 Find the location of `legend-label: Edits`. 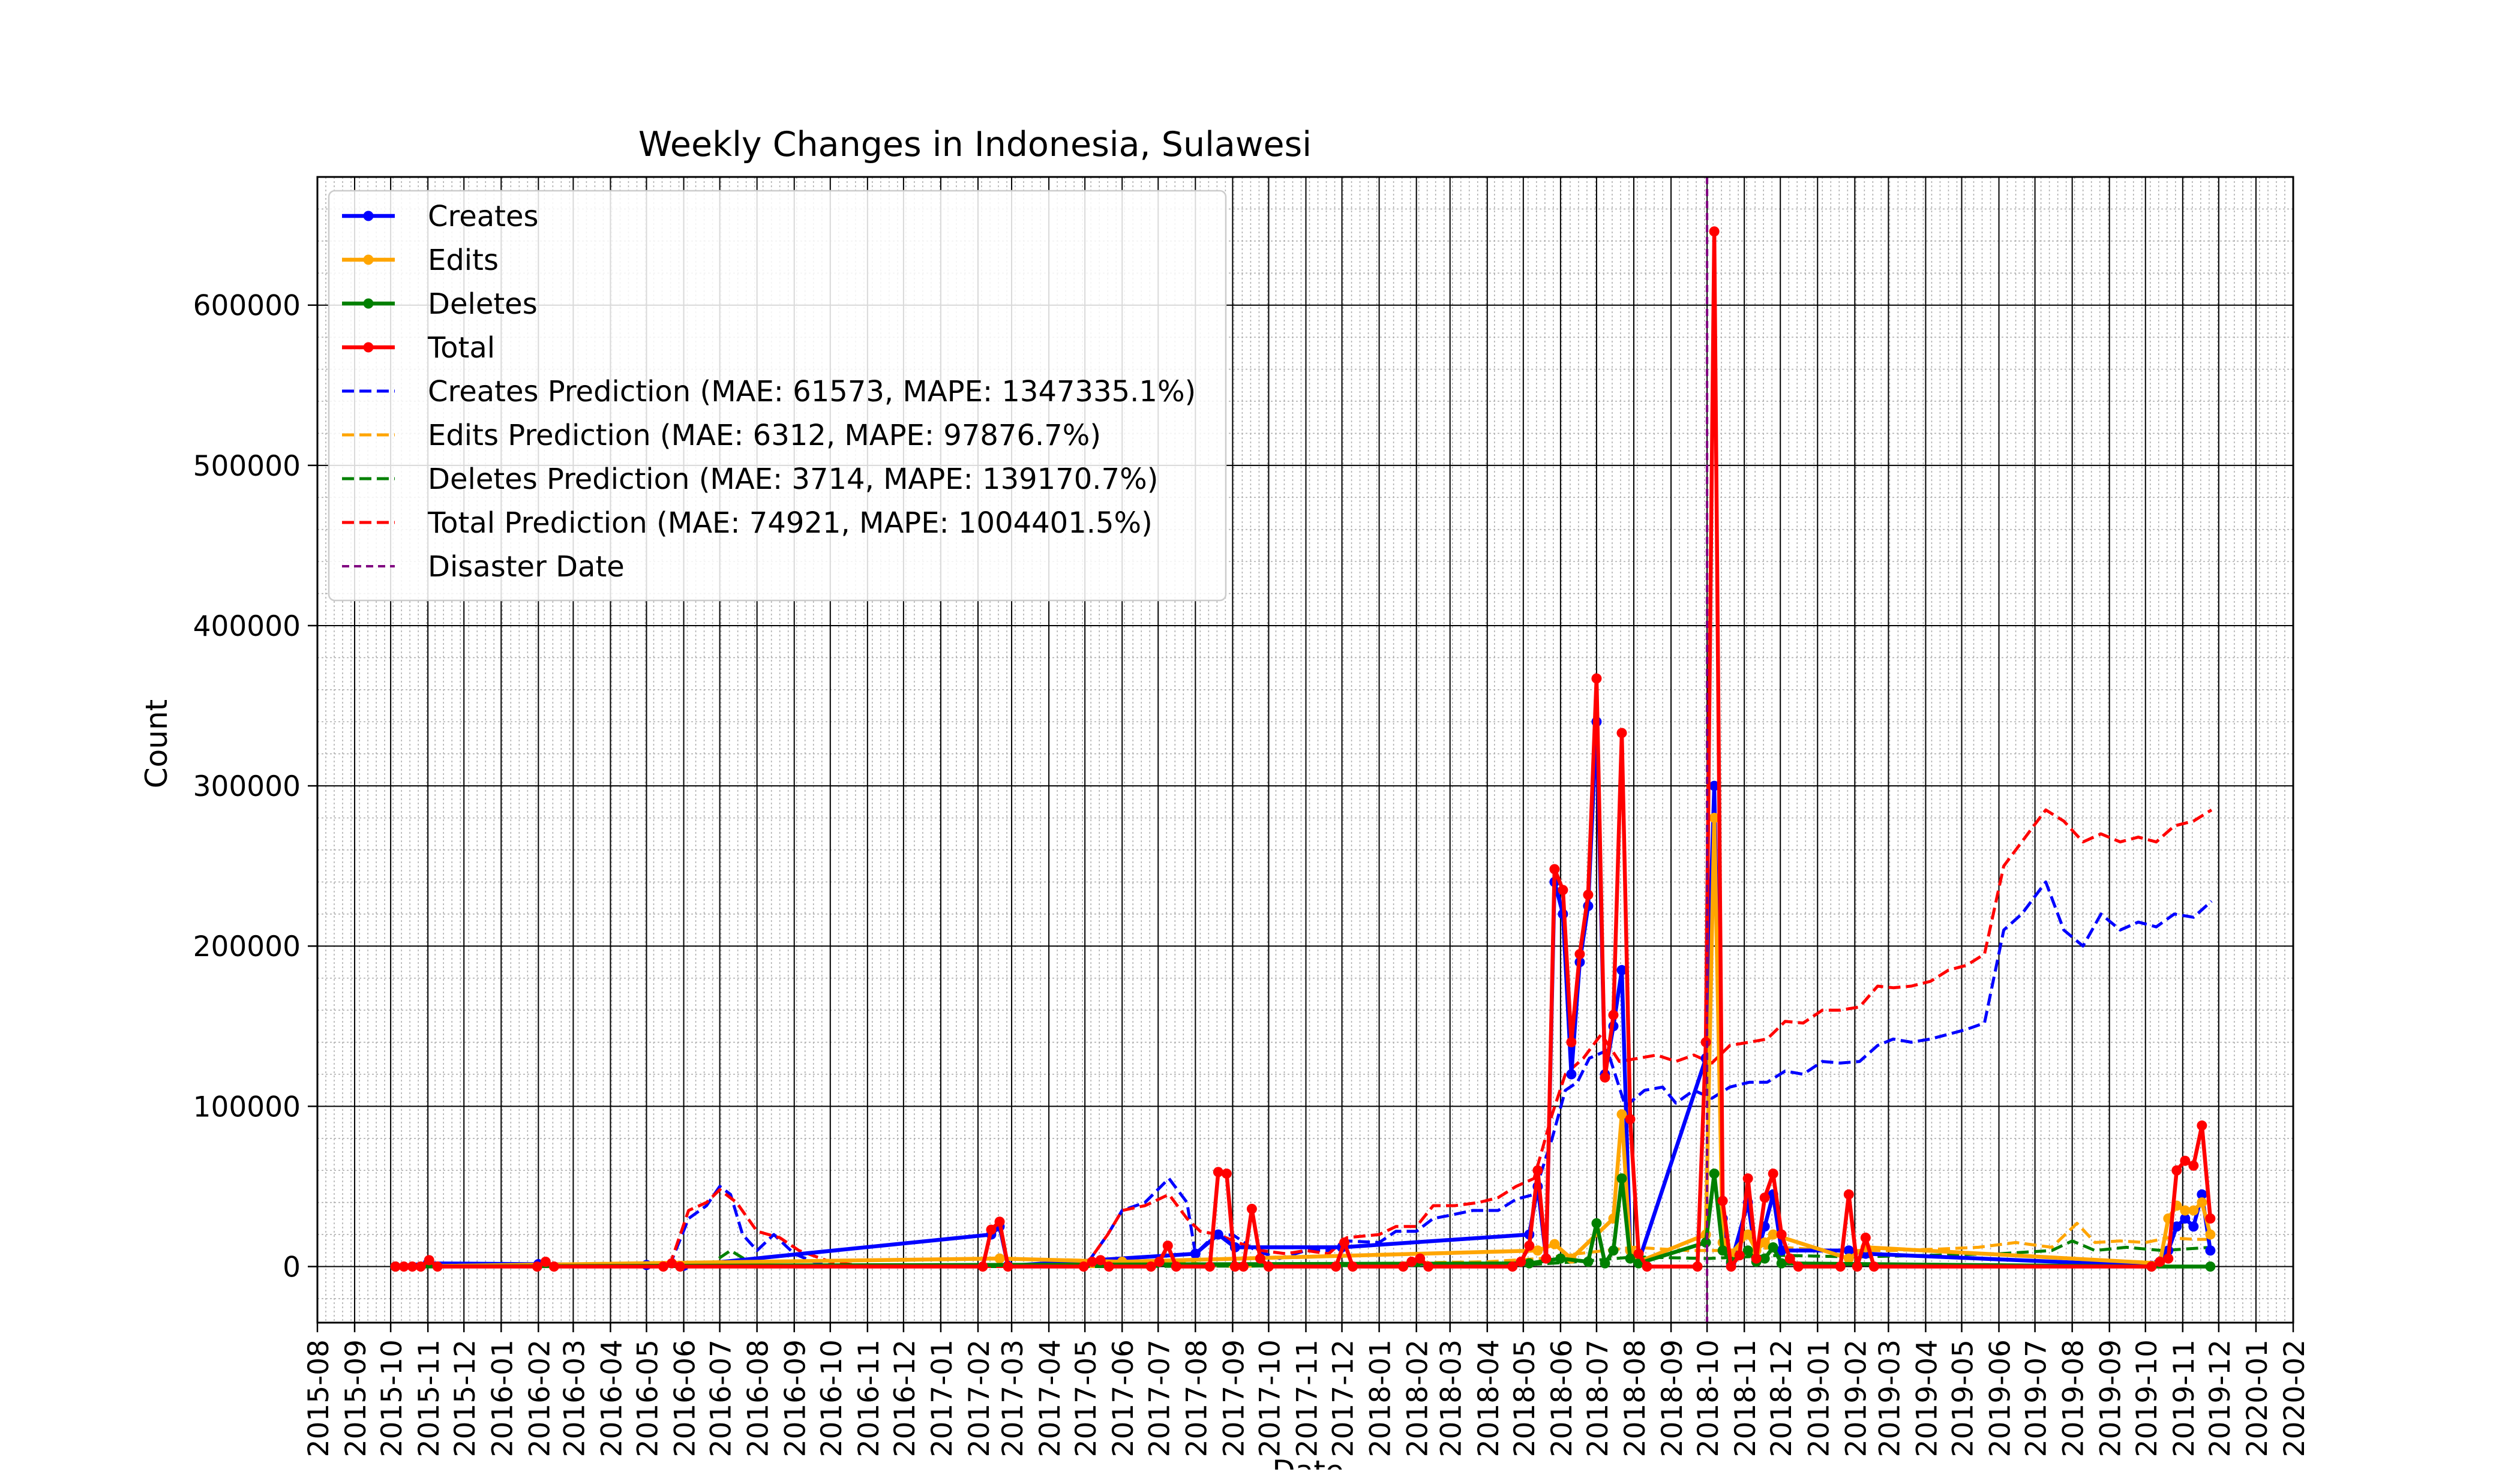

legend-label: Edits is located at coordinates (463, 260).